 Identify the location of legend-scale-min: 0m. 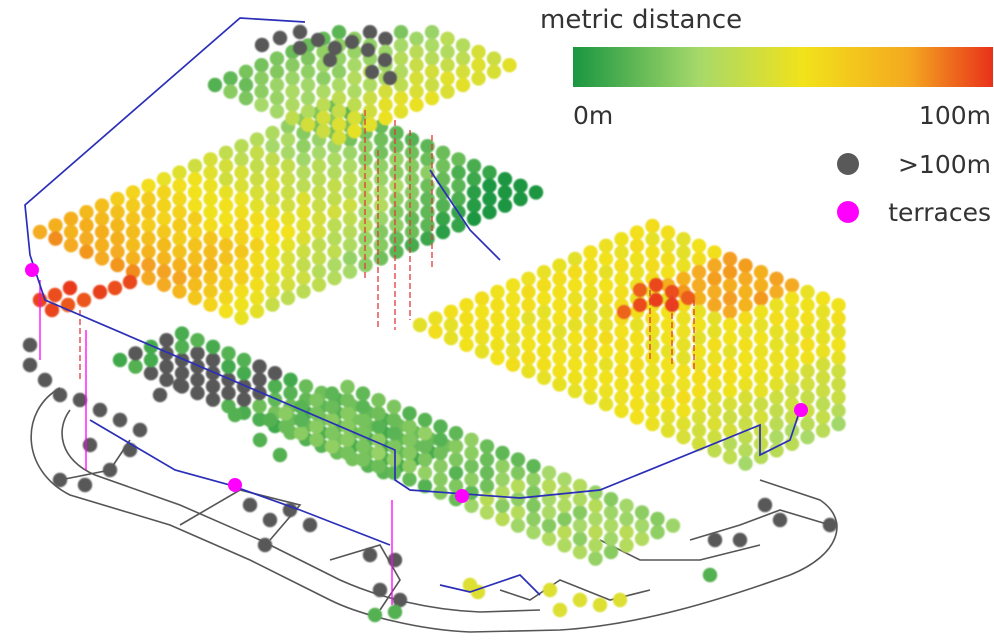
(593, 115).